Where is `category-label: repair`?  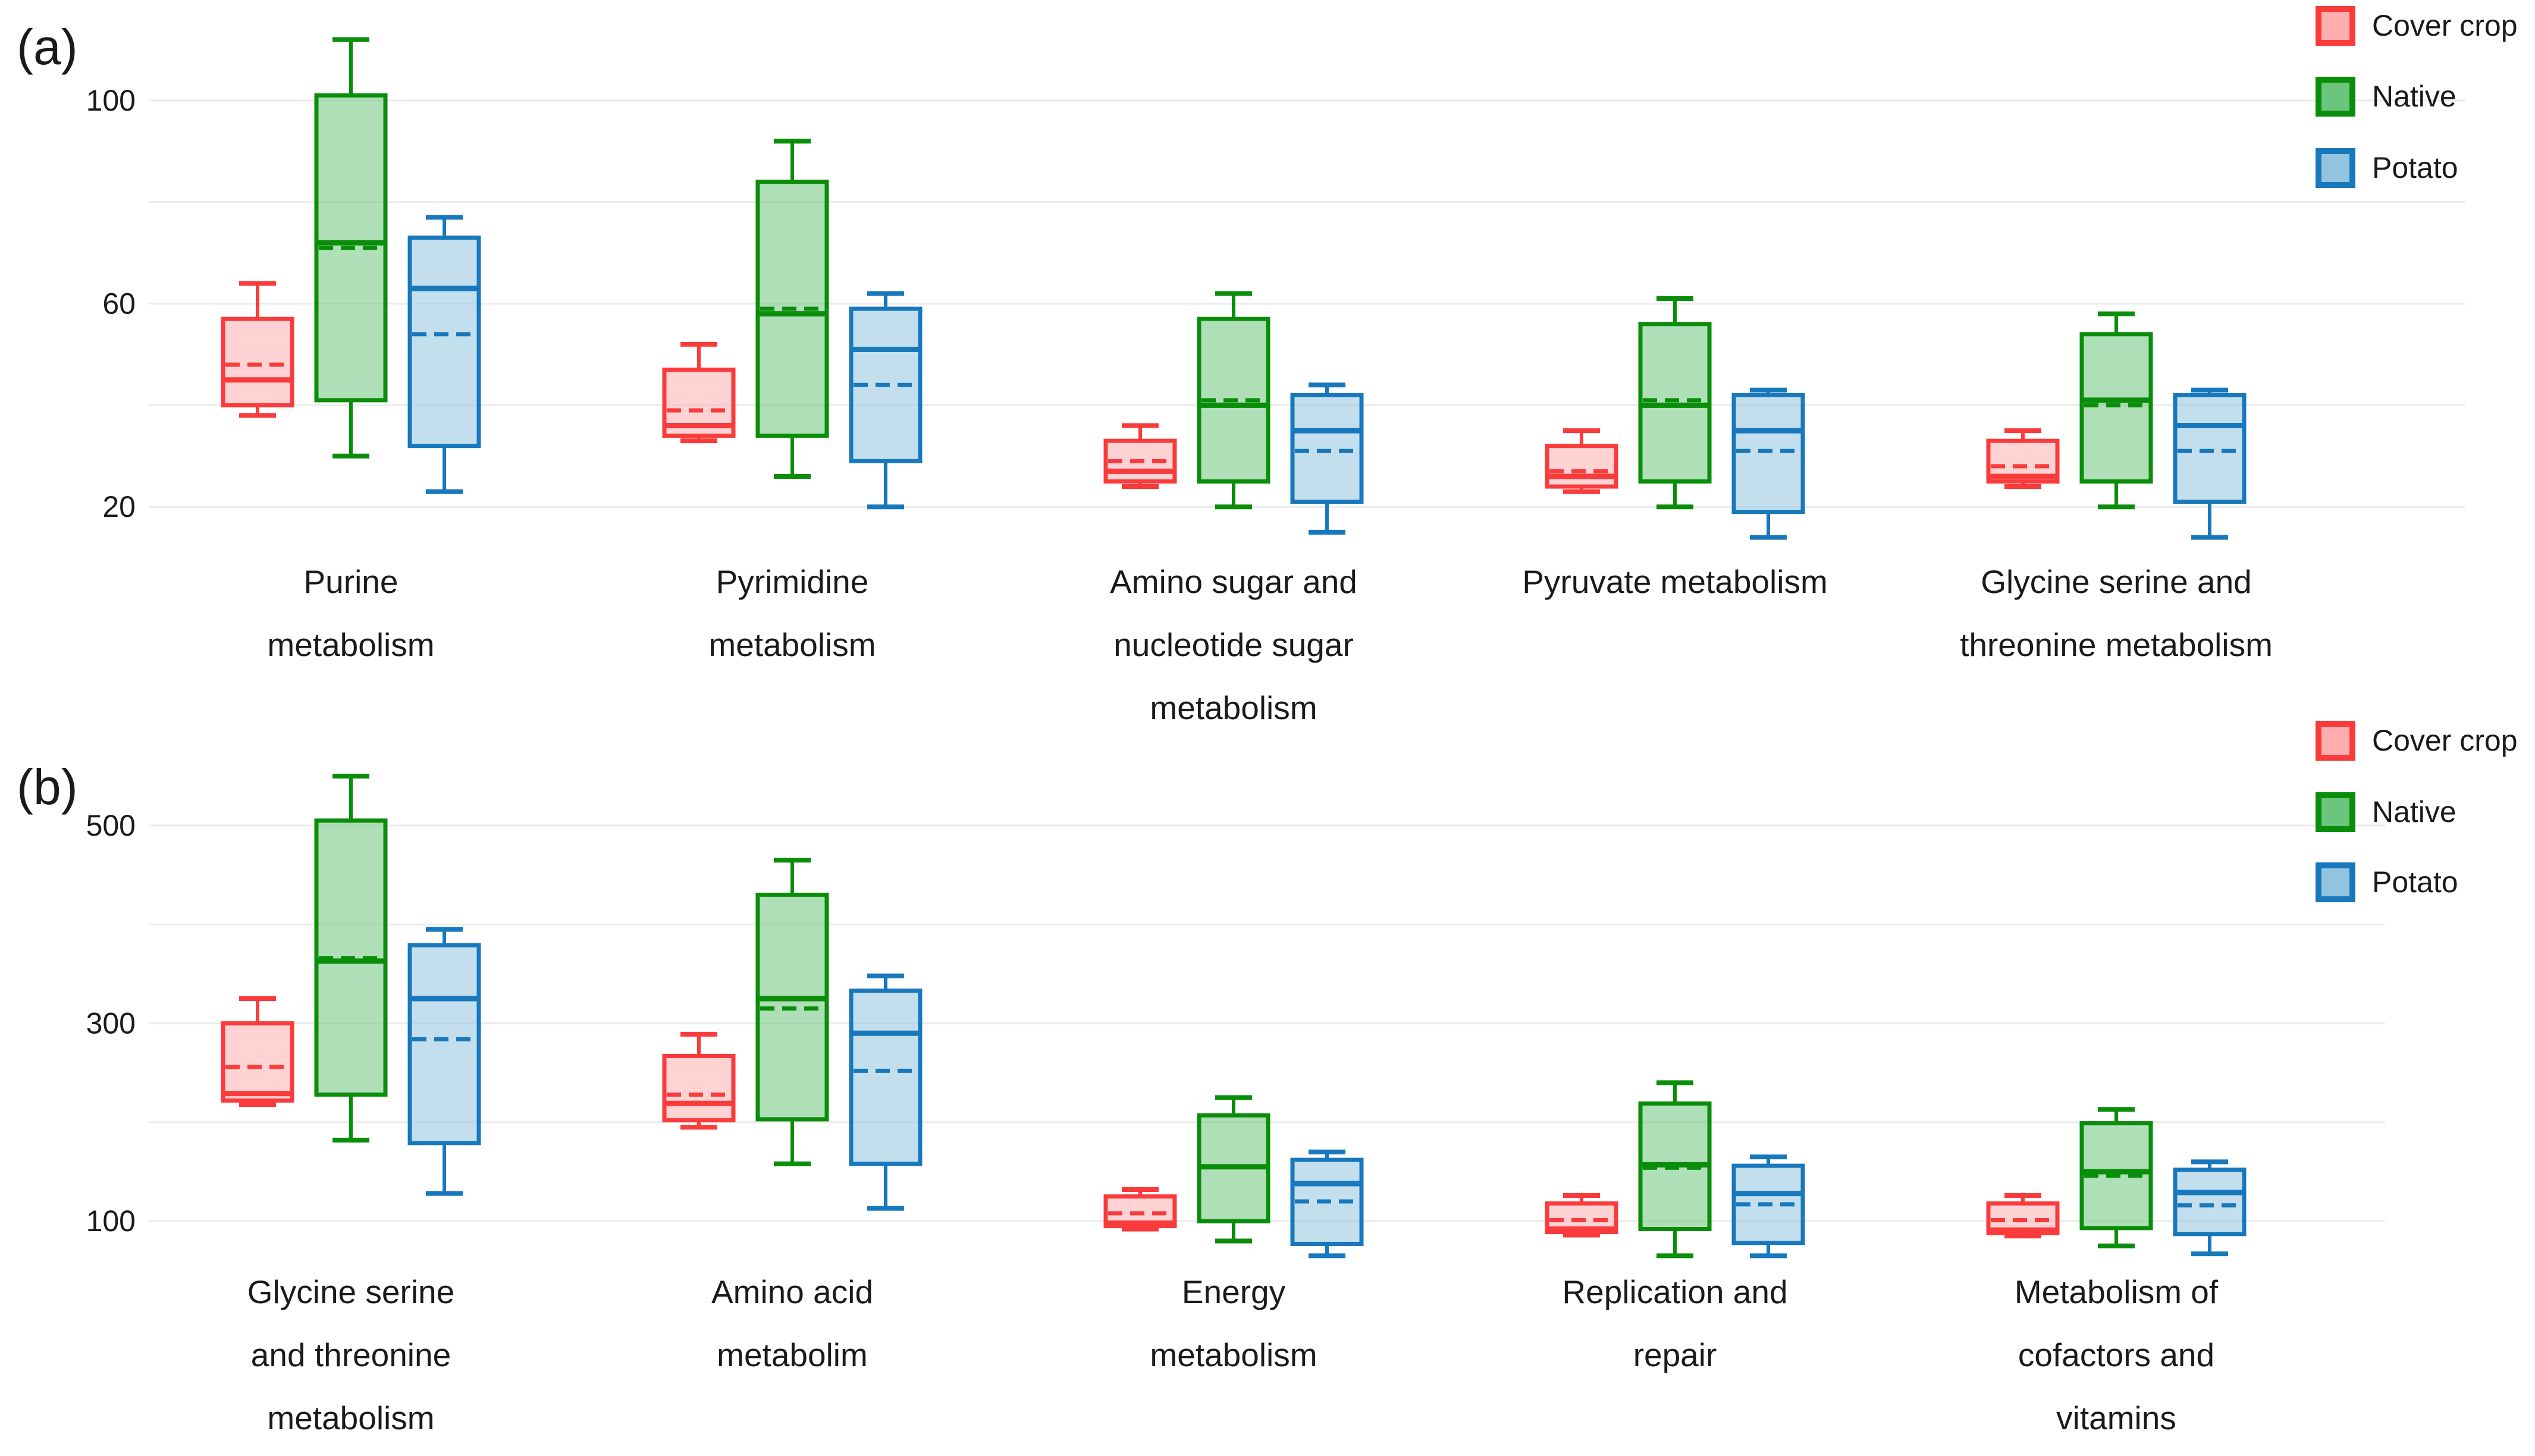
category-label: repair is located at coordinates (1675, 1354).